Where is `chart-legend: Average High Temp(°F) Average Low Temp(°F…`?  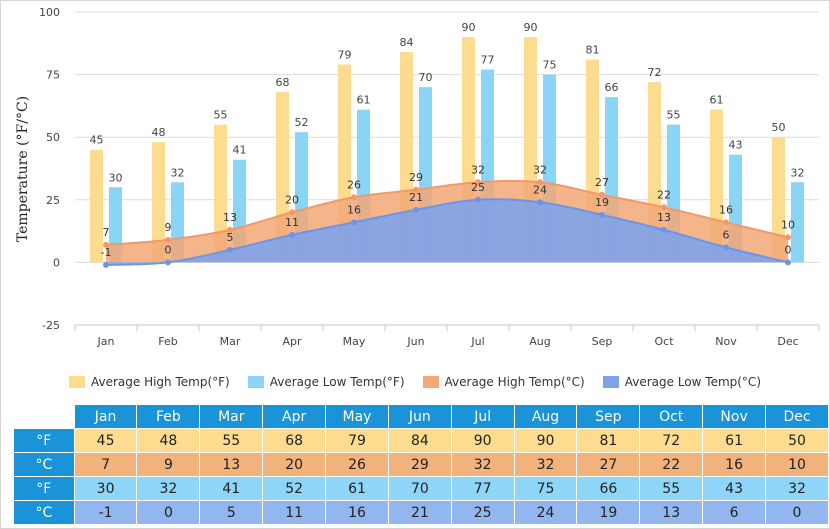
chart-legend: Average High Temp(°F) Average Low Temp(°F… is located at coordinates (415, 382).